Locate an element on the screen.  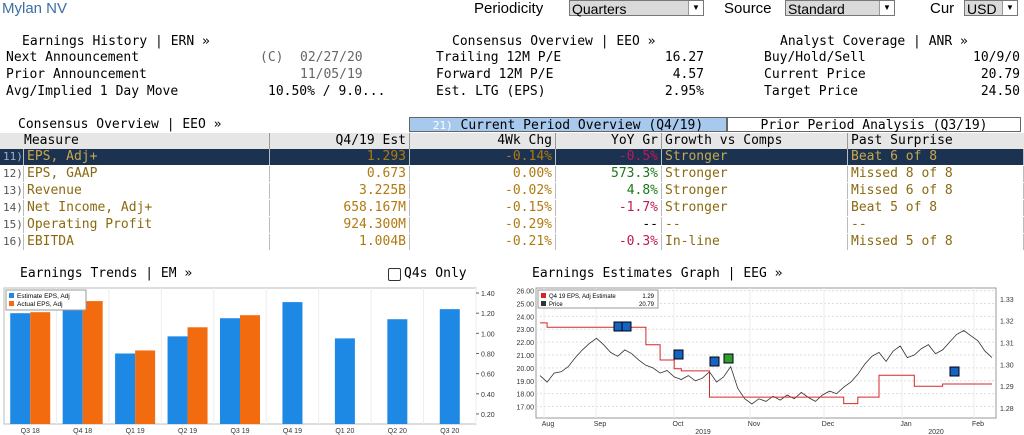
ltg-value: 2.95% is located at coordinates (684, 91).